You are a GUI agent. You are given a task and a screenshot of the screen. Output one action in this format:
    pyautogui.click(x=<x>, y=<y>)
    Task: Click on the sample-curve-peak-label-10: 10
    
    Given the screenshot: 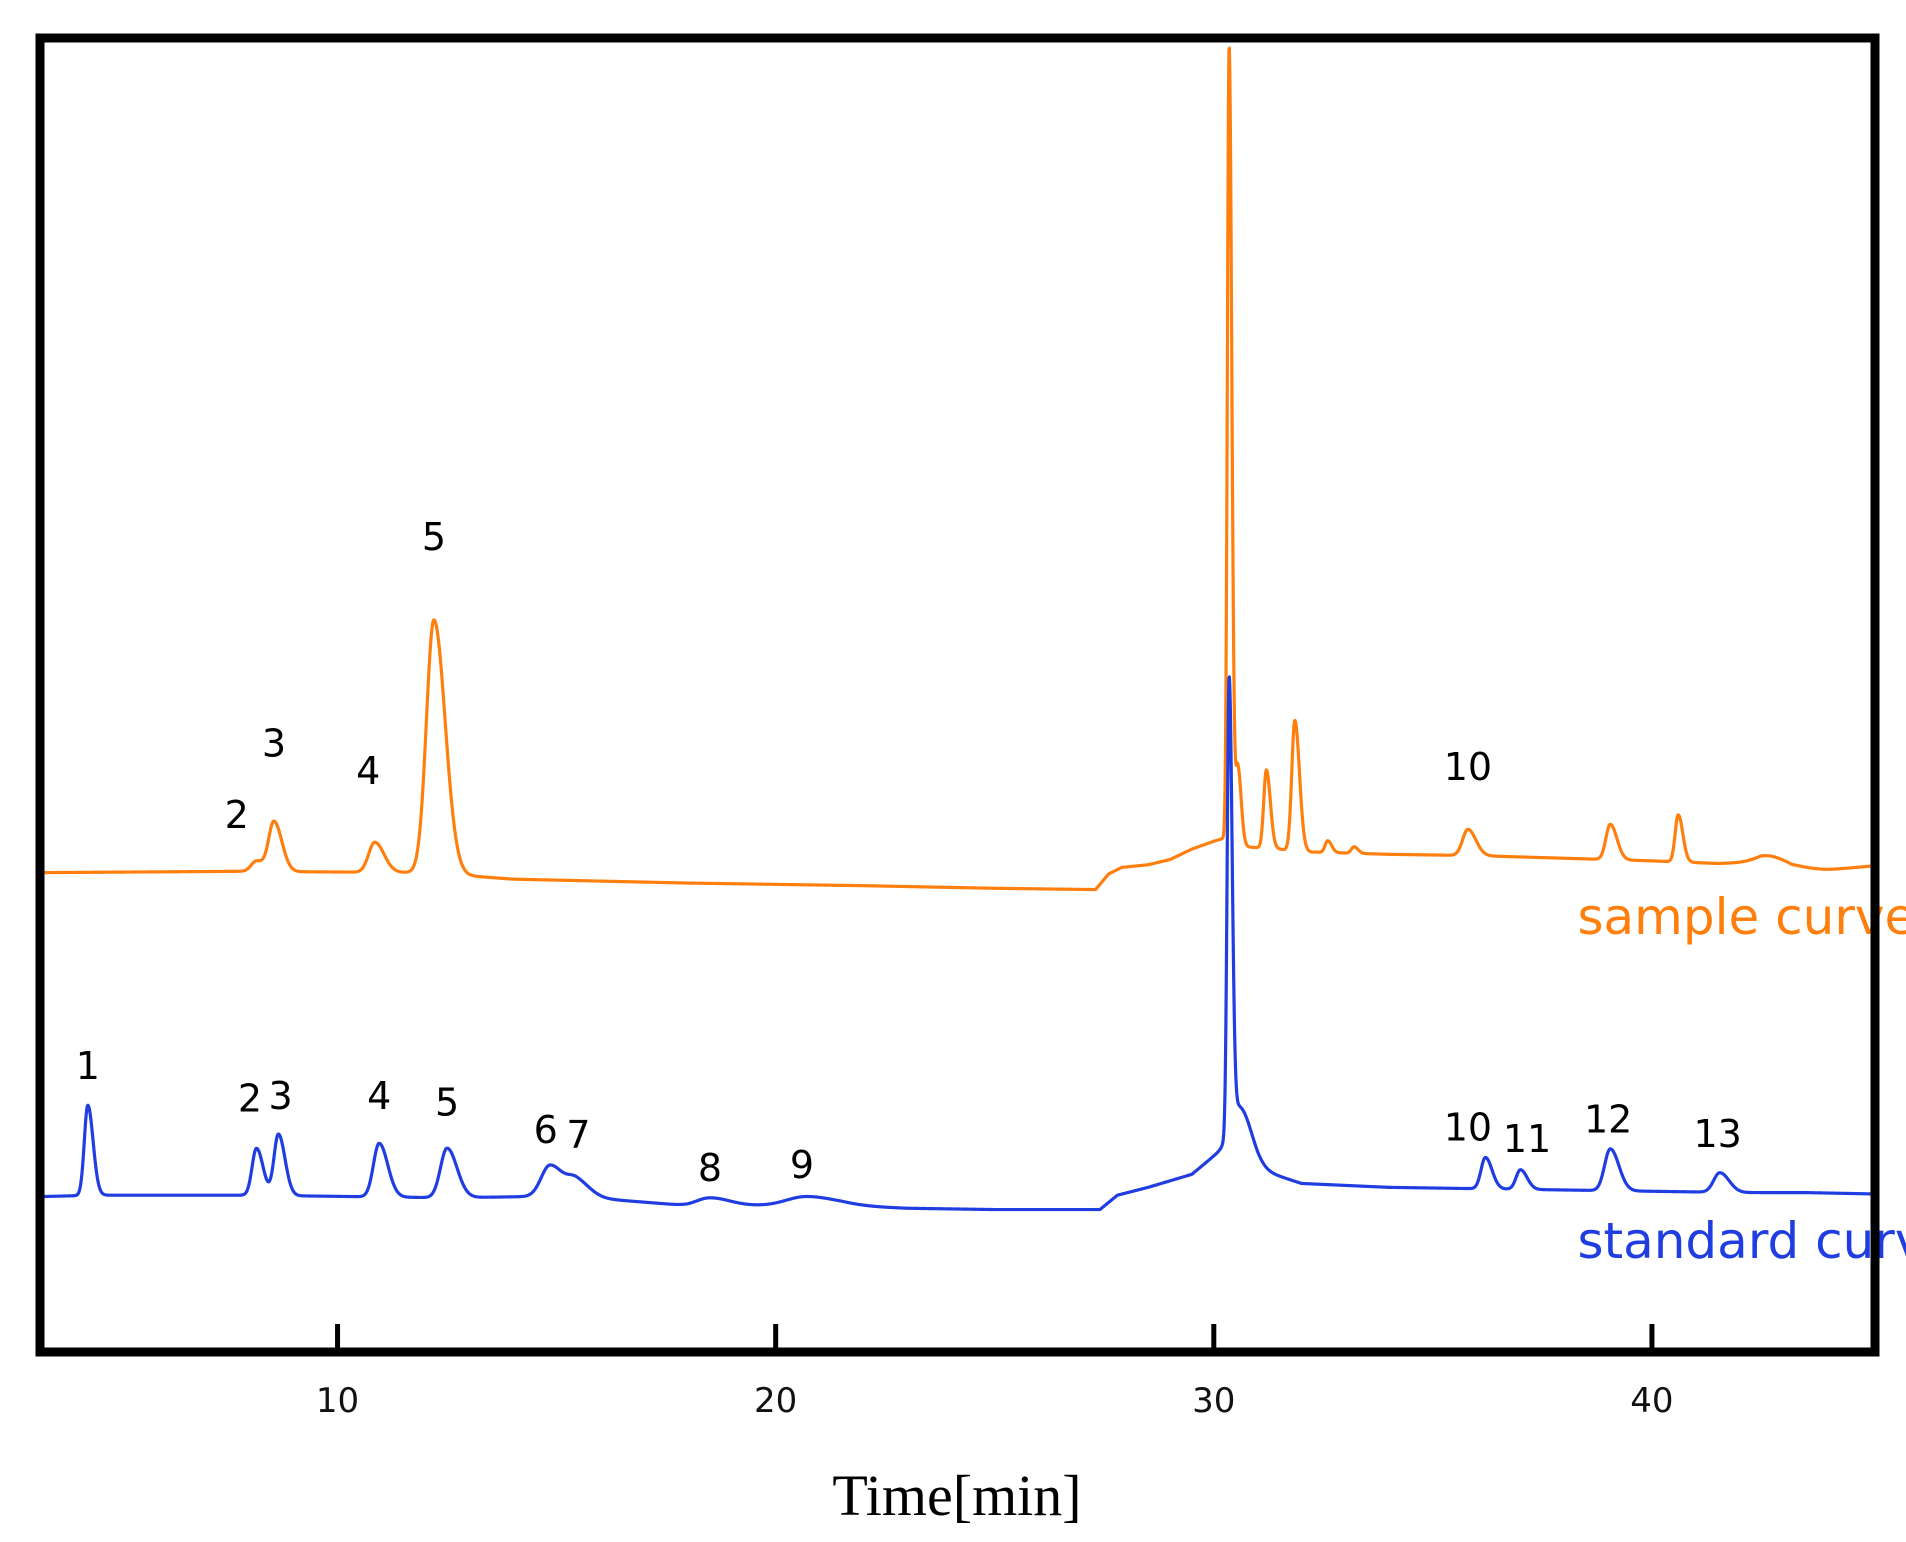 What is the action you would take?
    pyautogui.click(x=1468, y=767)
    